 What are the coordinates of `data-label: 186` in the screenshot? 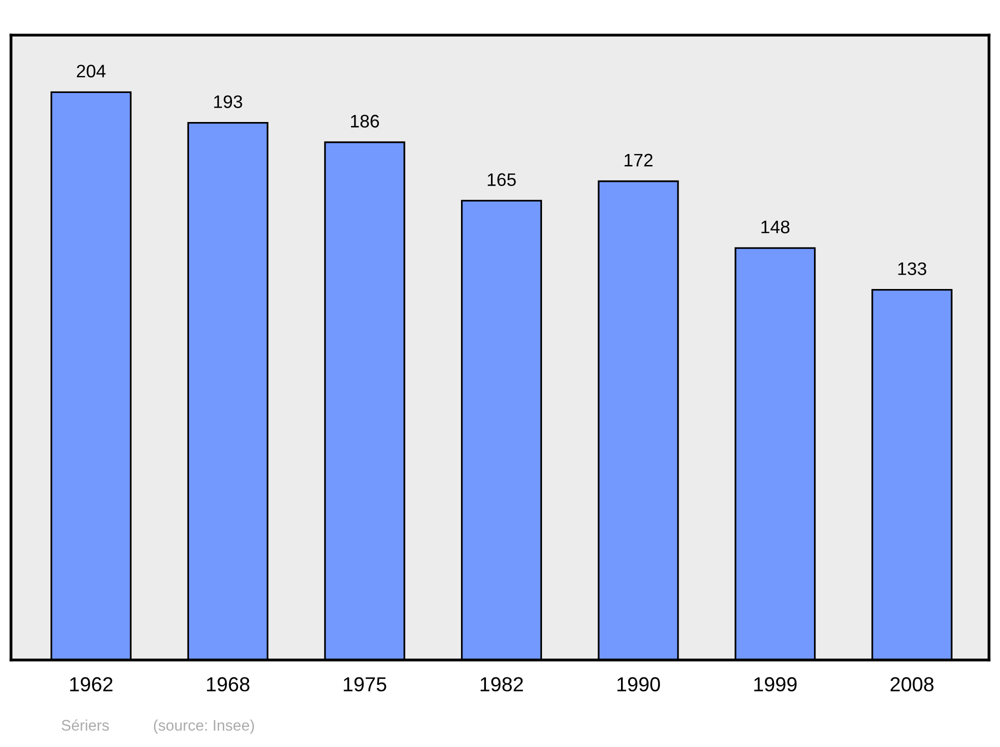 It's located at (365, 121).